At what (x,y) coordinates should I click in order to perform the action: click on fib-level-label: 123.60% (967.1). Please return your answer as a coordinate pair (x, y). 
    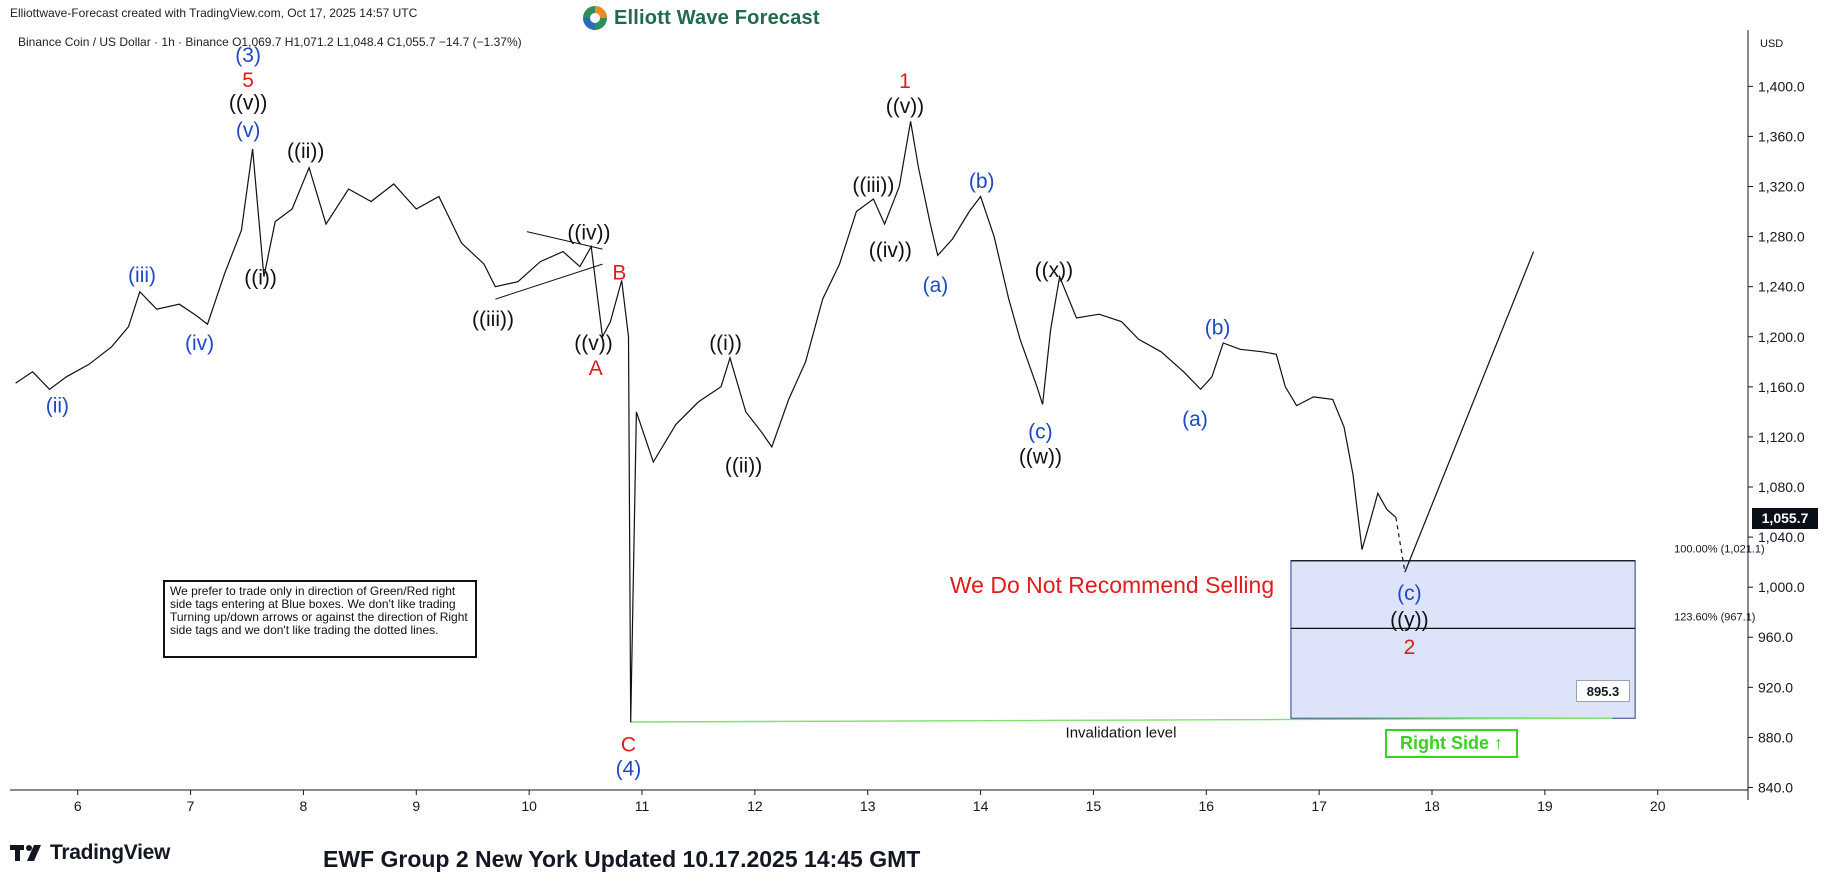
    Looking at the image, I should click on (1714, 617).